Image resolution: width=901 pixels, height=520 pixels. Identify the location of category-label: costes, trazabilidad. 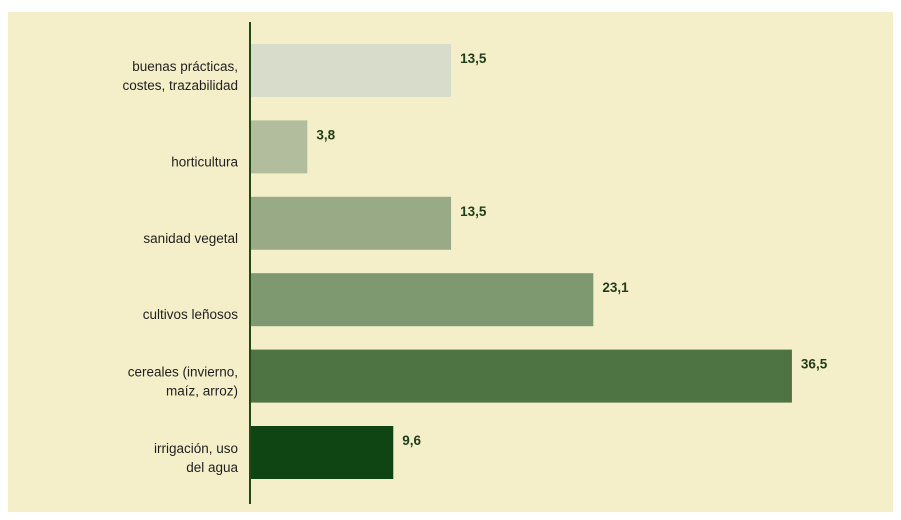
(180, 85).